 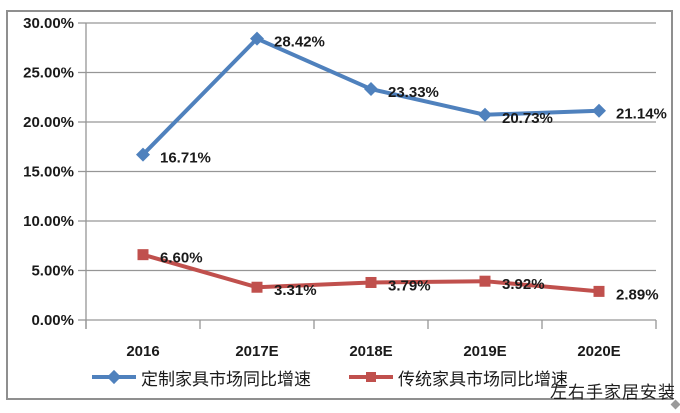 I want to click on y-axis-tick-label: 20.00%, so click(x=48, y=122).